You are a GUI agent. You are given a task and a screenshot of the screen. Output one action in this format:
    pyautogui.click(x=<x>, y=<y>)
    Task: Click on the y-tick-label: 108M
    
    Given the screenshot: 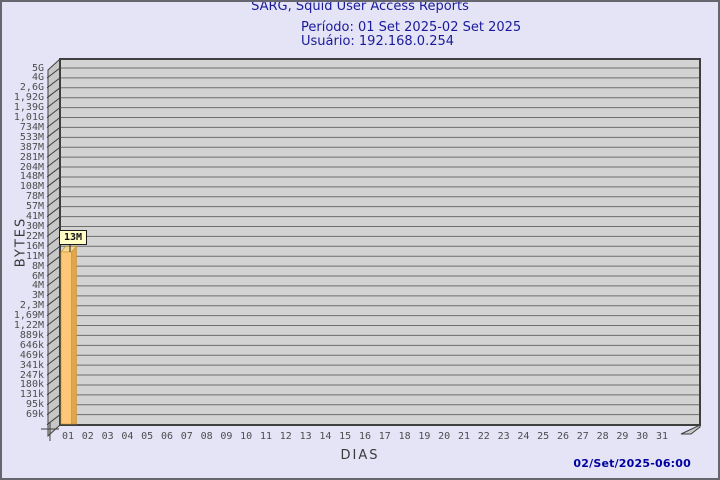 What is the action you would take?
    pyautogui.click(x=31, y=187)
    